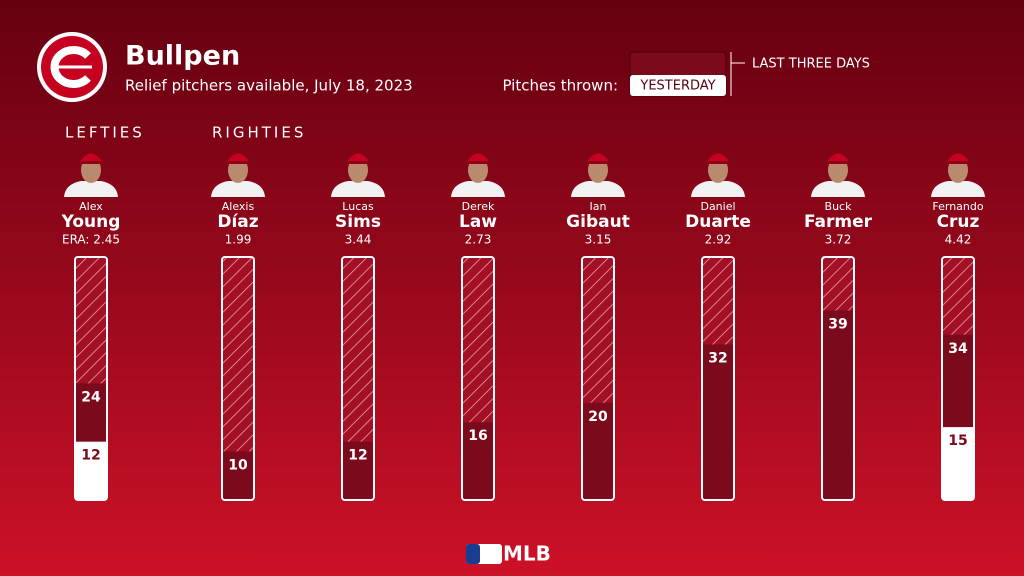  What do you see at coordinates (478, 240) in the screenshot?
I see `era-label: 2.73` at bounding box center [478, 240].